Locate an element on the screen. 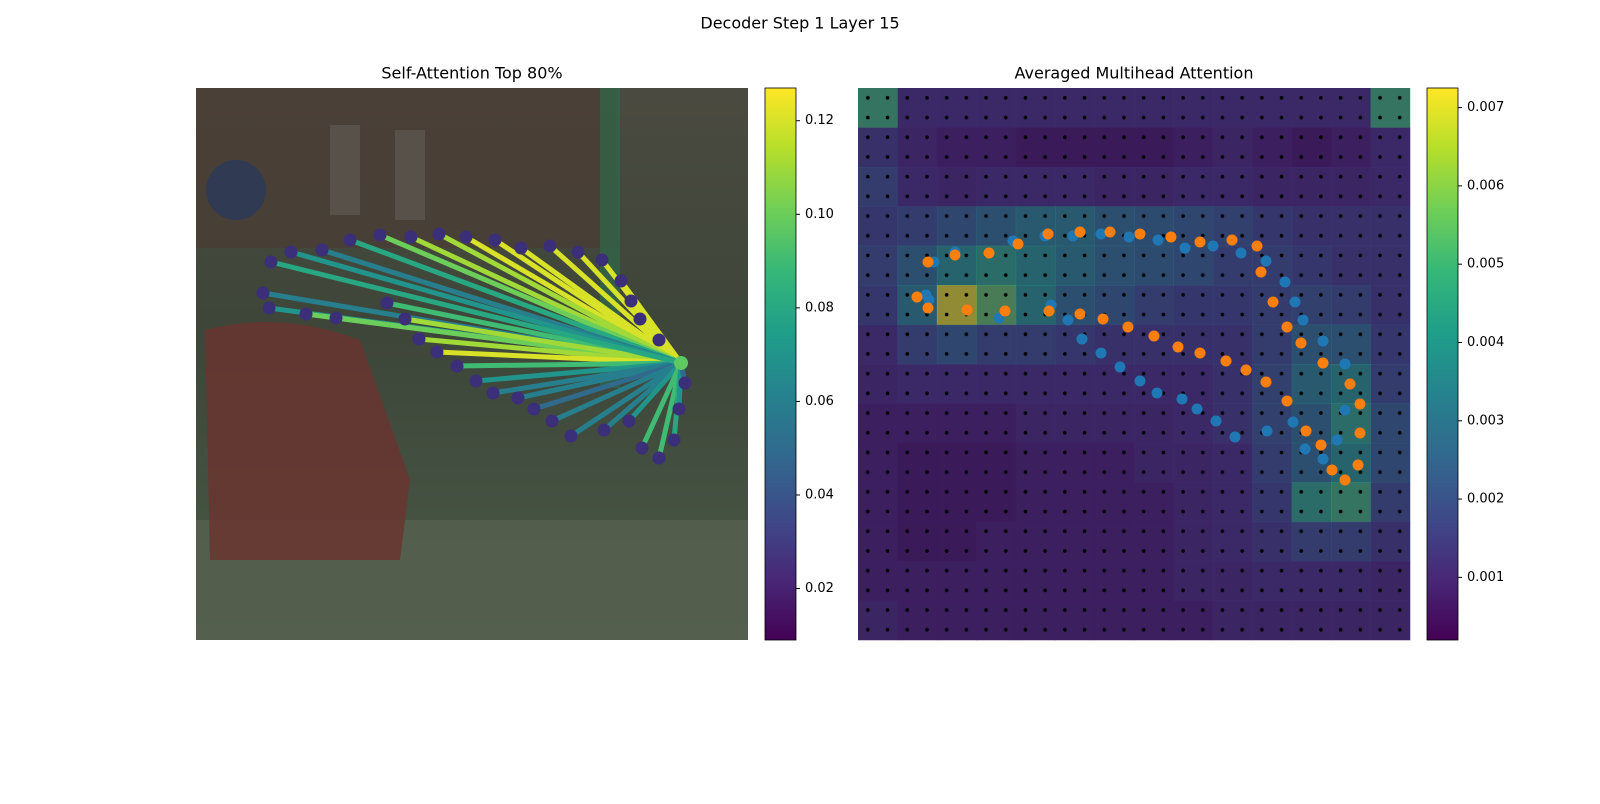  colorbar-tick-label: 0.08 is located at coordinates (819, 307).